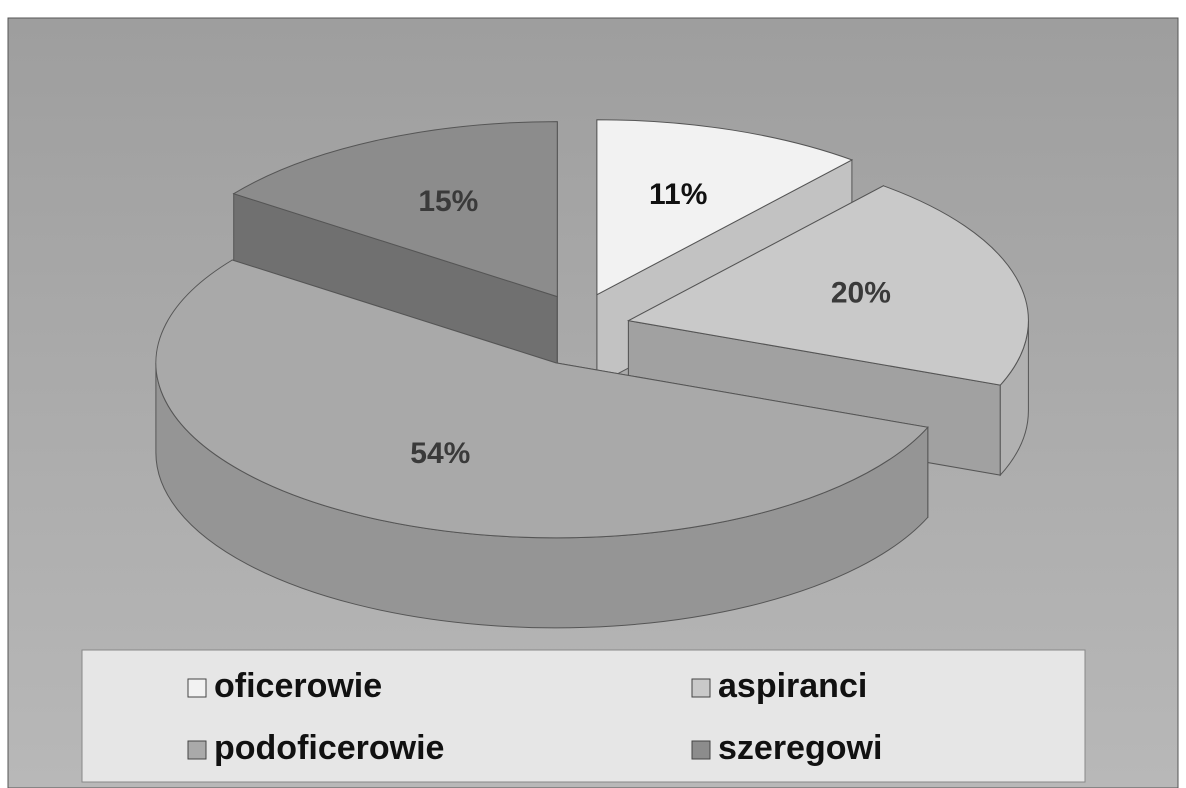 Image resolution: width=1186 pixels, height=788 pixels. What do you see at coordinates (298, 686) in the screenshot?
I see `legend-label: oficerowie` at bounding box center [298, 686].